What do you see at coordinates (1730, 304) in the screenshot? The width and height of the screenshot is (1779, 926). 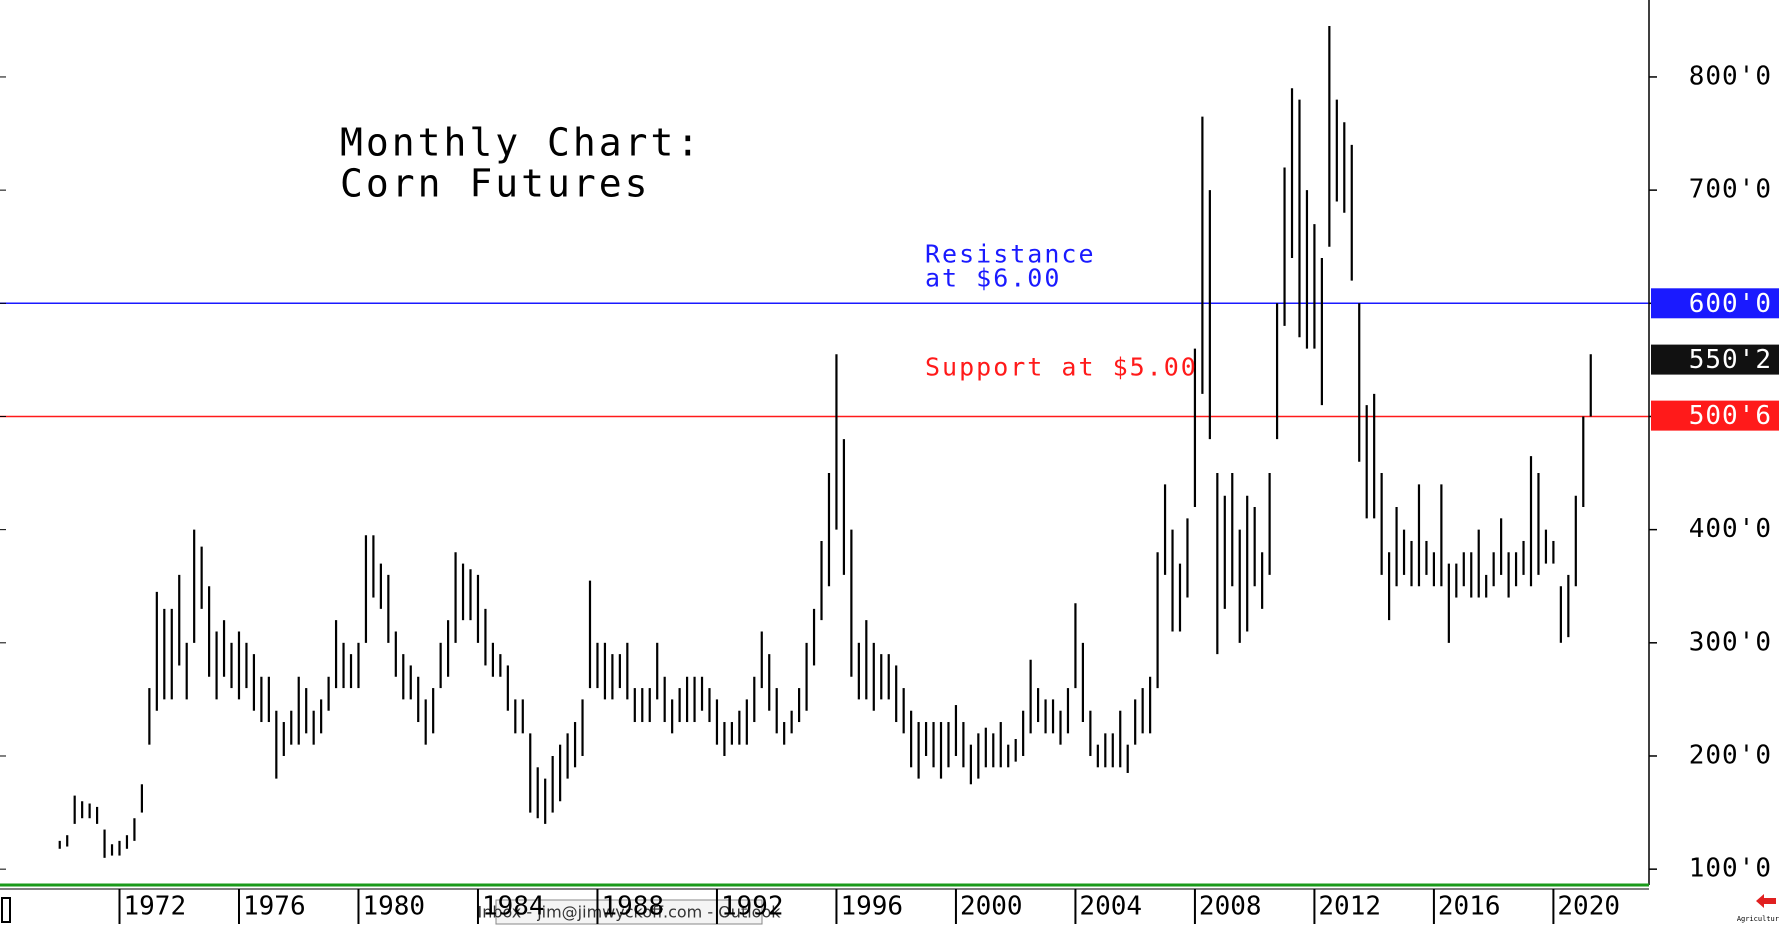 I see `price-badge-label: 600'0` at bounding box center [1730, 304].